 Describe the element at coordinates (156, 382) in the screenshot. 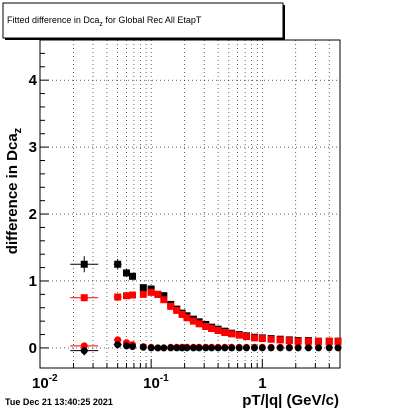

I see `x-tick-label: 10⁻¹` at that location.